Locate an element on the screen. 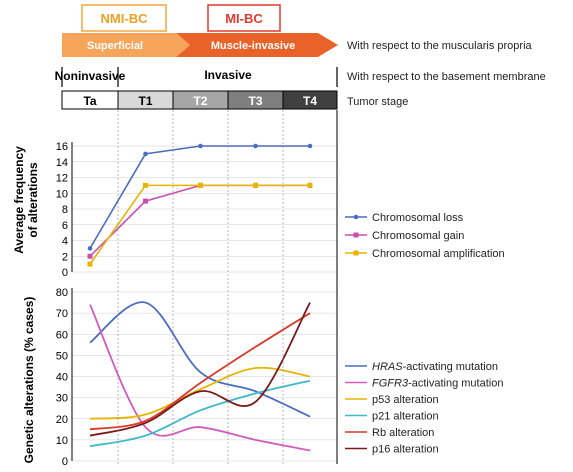 The image size is (573, 472). nmi-bc-label: NMI-BC is located at coordinates (125, 18).